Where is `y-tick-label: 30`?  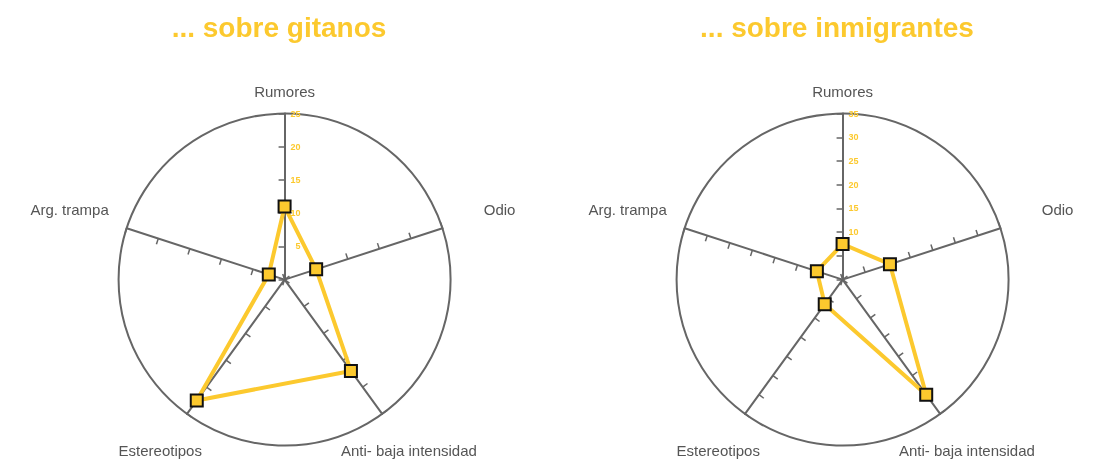 y-tick-label: 30 is located at coordinates (853, 137).